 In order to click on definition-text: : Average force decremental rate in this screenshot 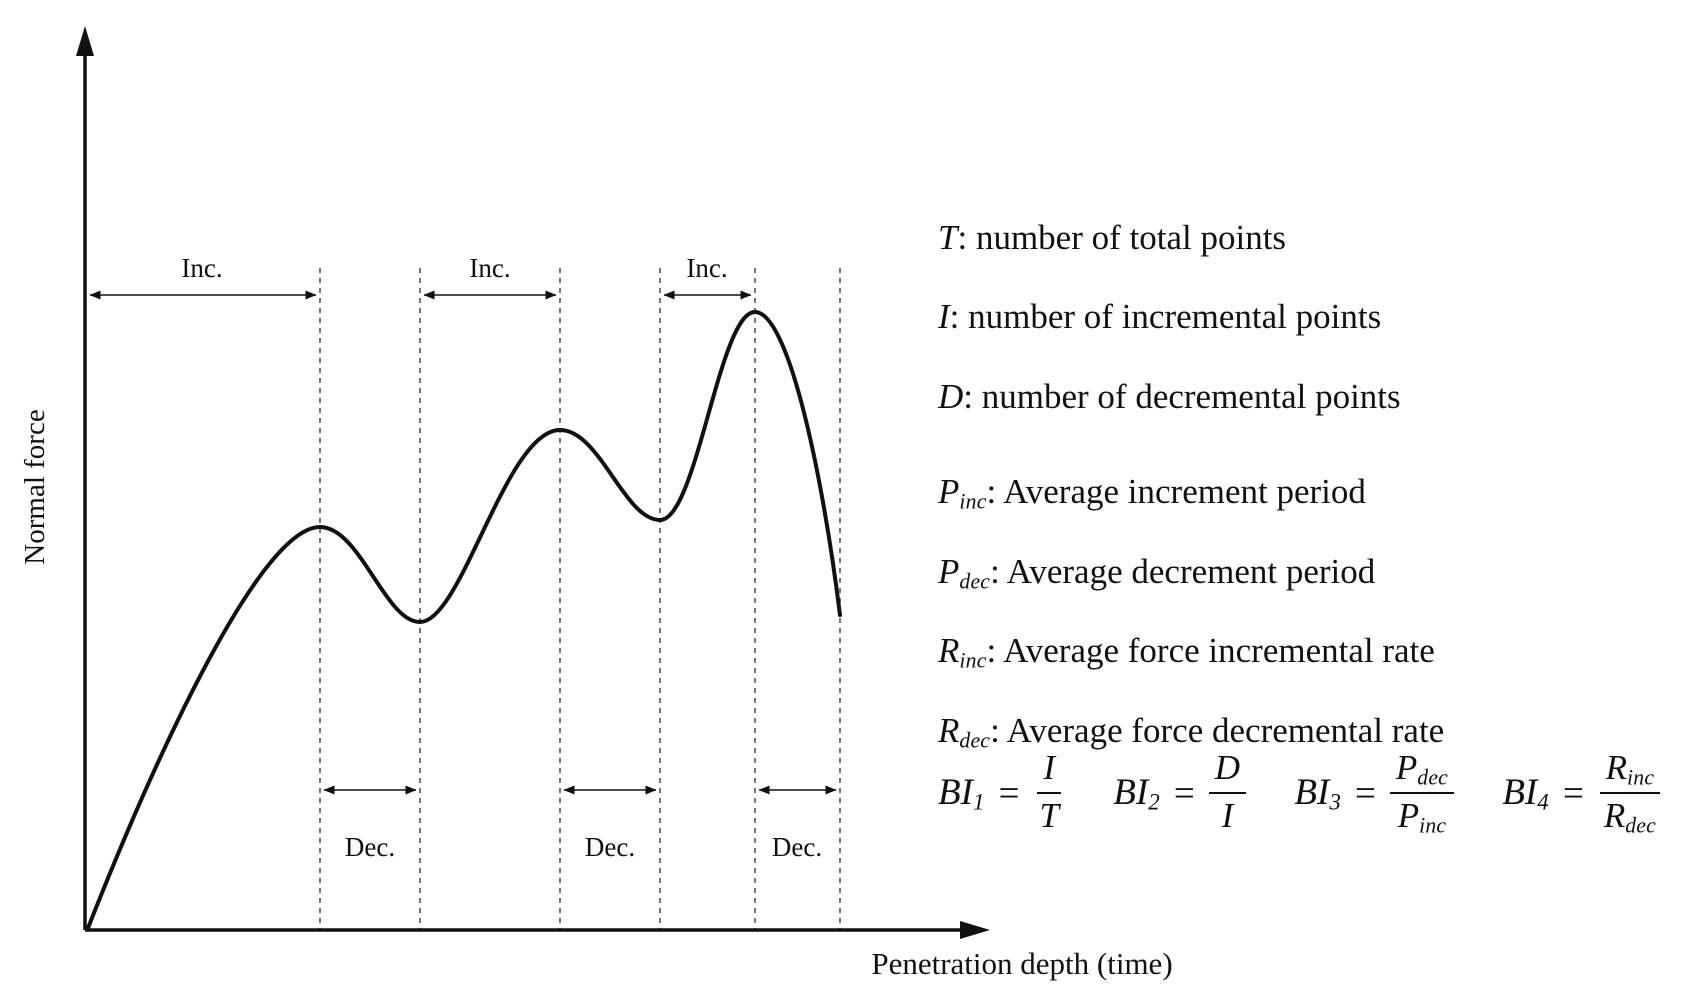, I will do `click(1217, 730)`.